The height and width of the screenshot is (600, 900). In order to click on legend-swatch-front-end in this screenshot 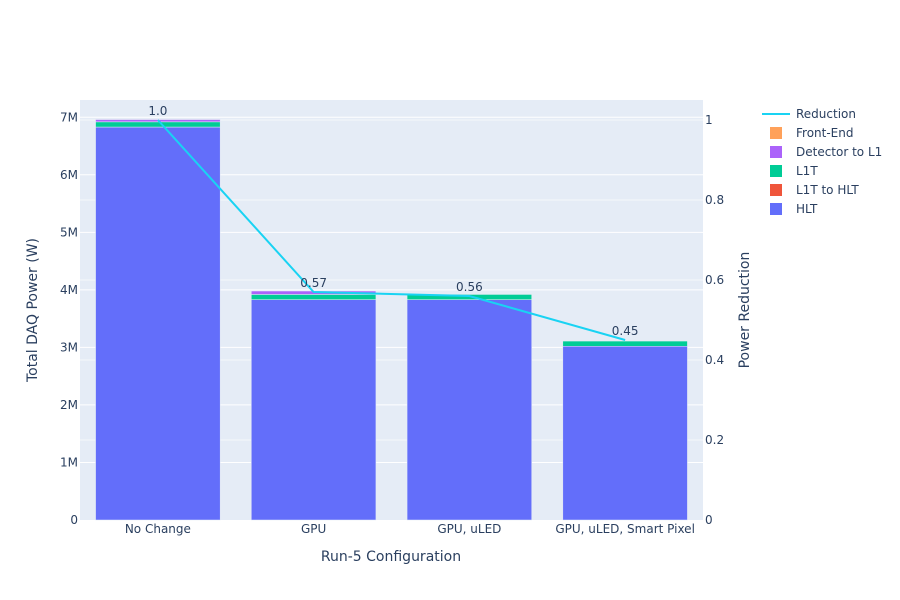, I will do `click(776, 133)`.